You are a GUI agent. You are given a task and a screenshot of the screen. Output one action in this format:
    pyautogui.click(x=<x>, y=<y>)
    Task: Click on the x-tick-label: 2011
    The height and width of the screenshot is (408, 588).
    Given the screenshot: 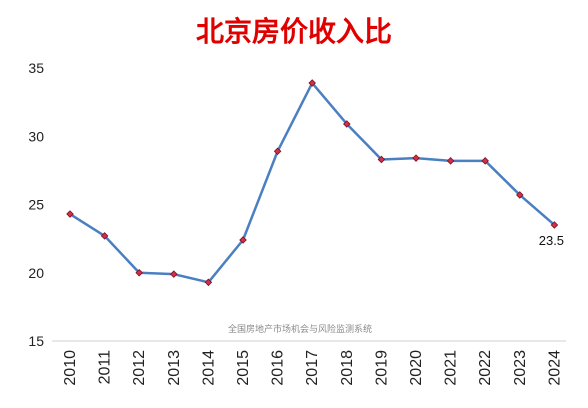 What is the action you would take?
    pyautogui.click(x=105, y=367)
    